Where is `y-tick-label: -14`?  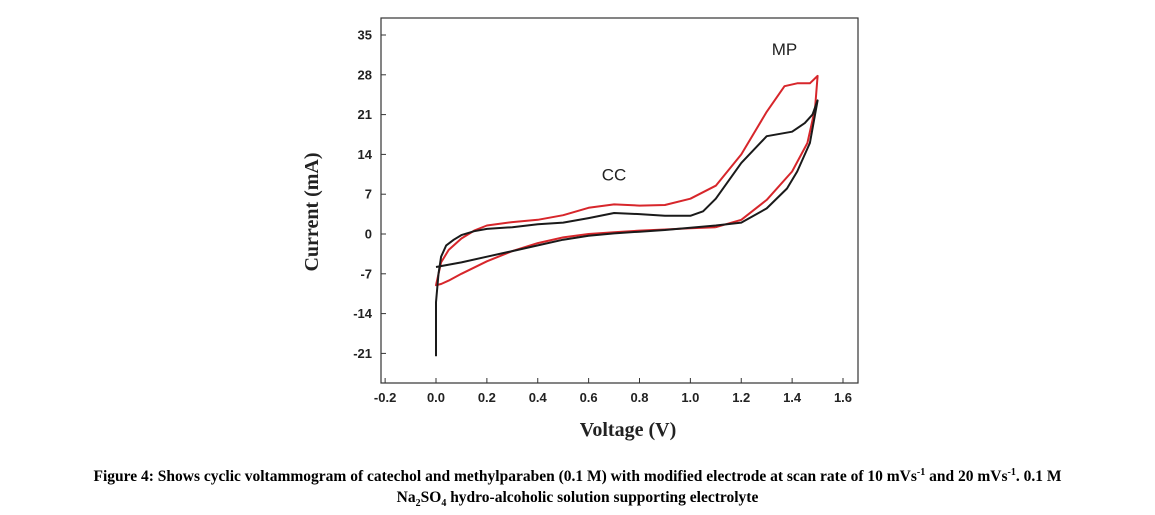 y-tick-label: -14 is located at coordinates (363, 313).